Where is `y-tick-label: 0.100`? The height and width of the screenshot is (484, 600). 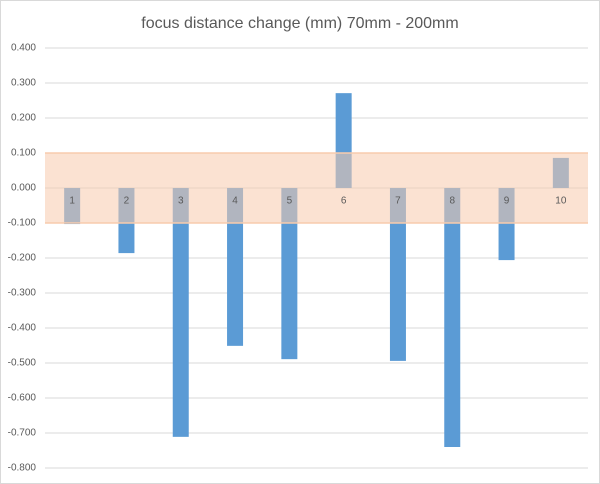
y-tick-label: 0.100 is located at coordinates (23, 153).